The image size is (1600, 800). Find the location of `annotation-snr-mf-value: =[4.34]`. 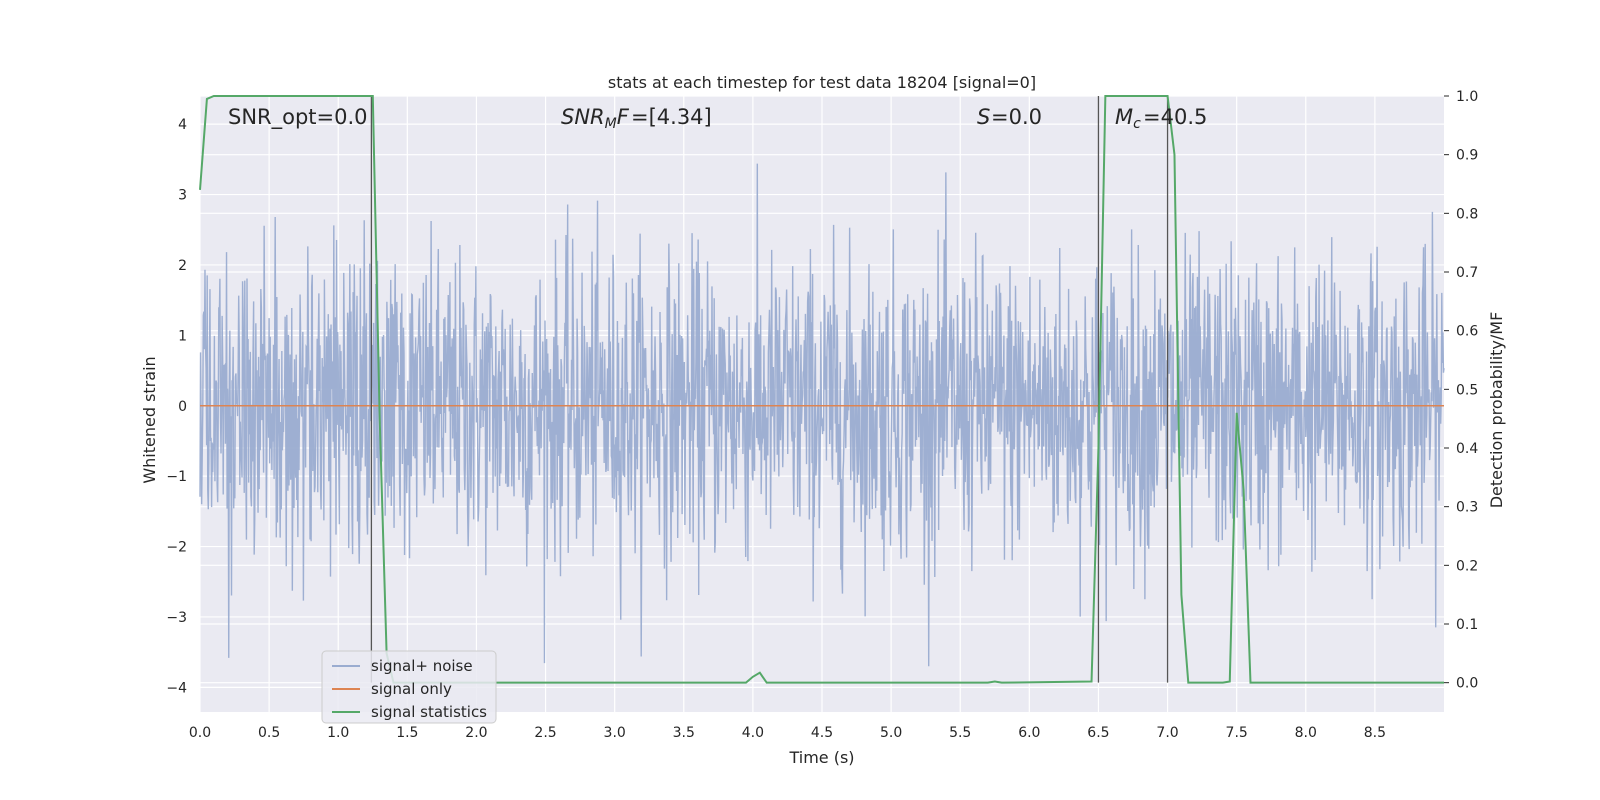

annotation-snr-mf-value: =[4.34] is located at coordinates (671, 117).